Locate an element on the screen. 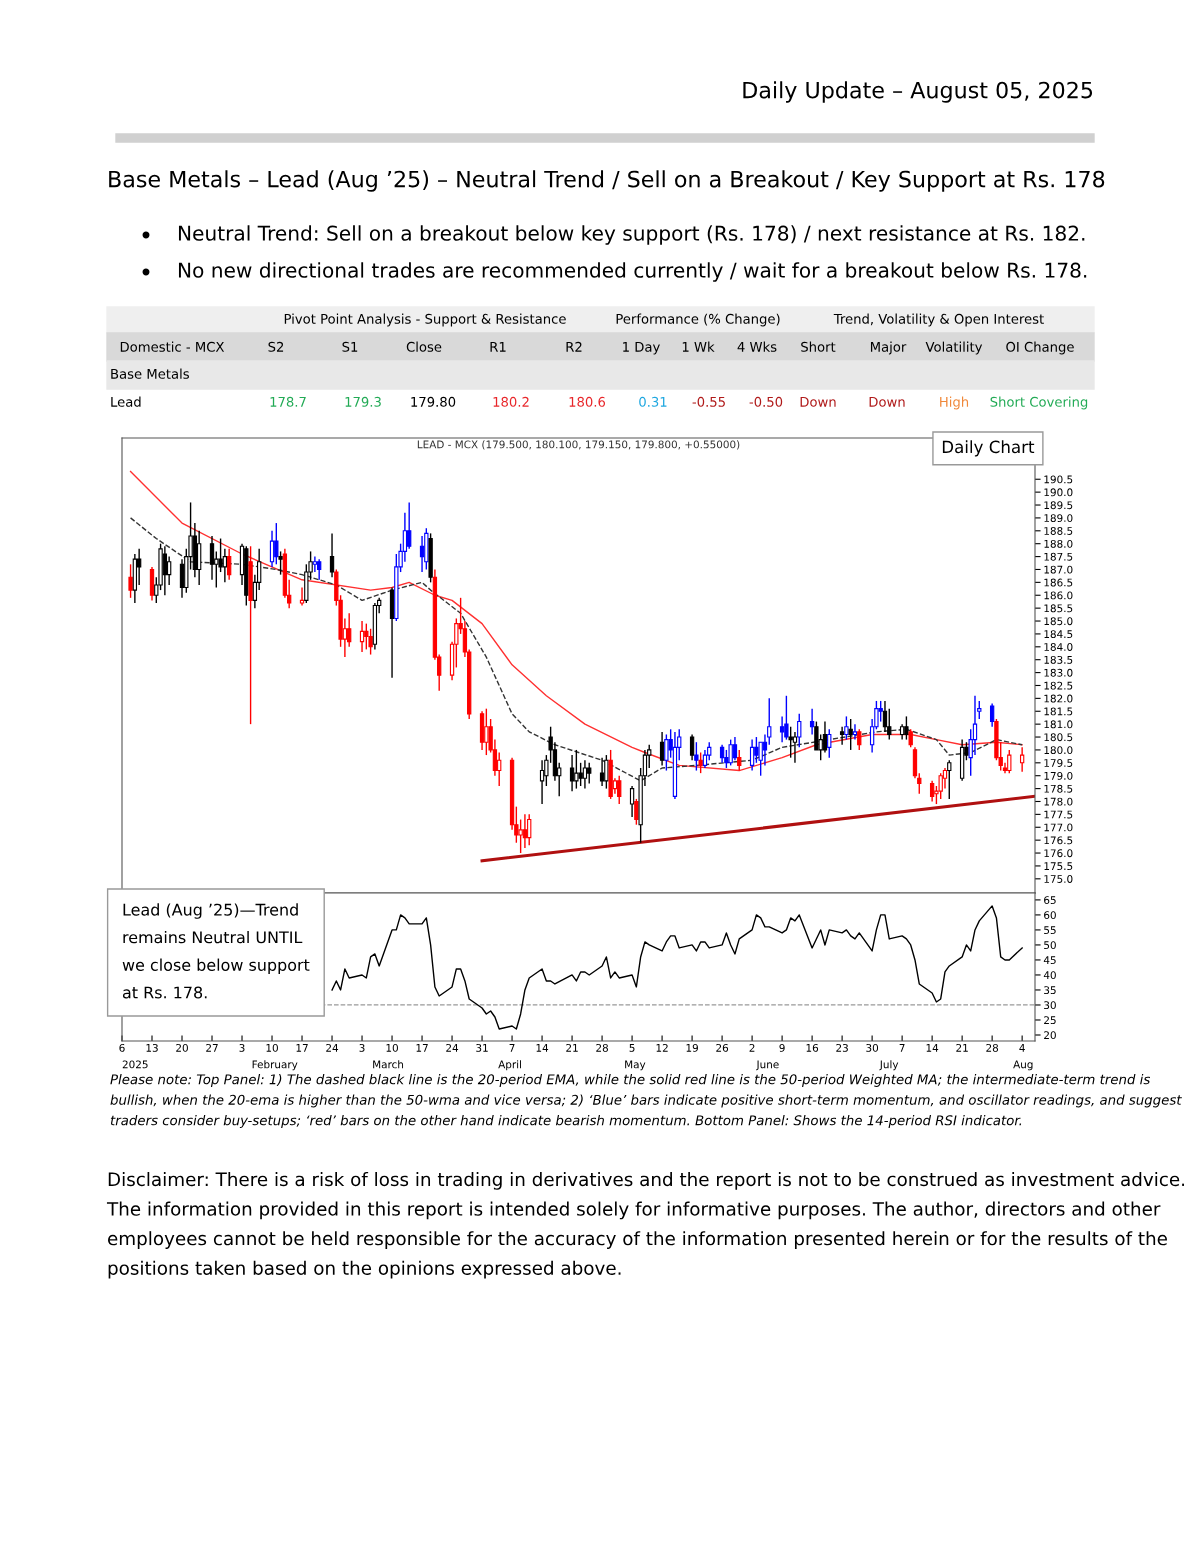 This screenshot has height=1553, width=1200. y-tick-label: 178.0 is located at coordinates (1058, 801).